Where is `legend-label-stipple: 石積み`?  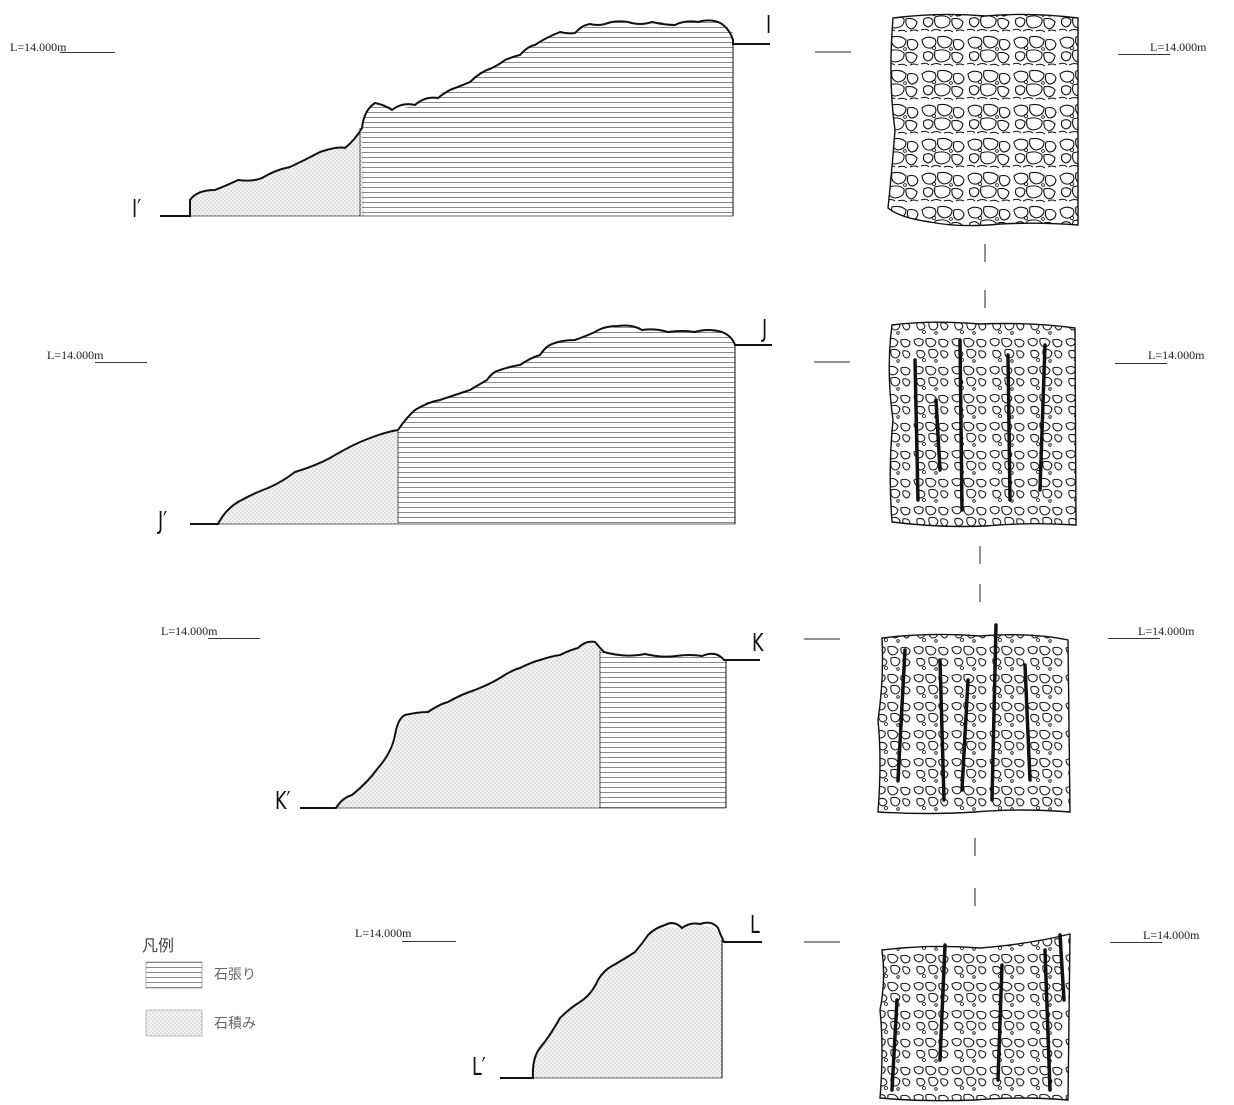 legend-label-stipple: 石積み is located at coordinates (235, 1024).